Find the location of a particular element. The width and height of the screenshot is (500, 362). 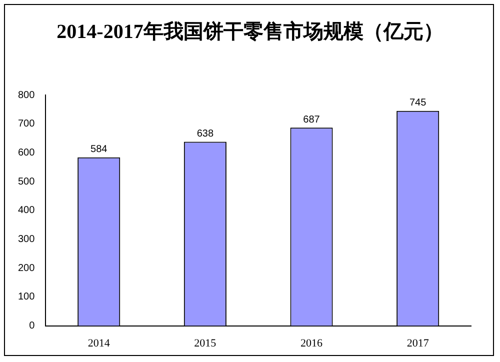

chart-title: 2014-2017年我国饼干零售市场规模（亿元） is located at coordinates (250, 32).